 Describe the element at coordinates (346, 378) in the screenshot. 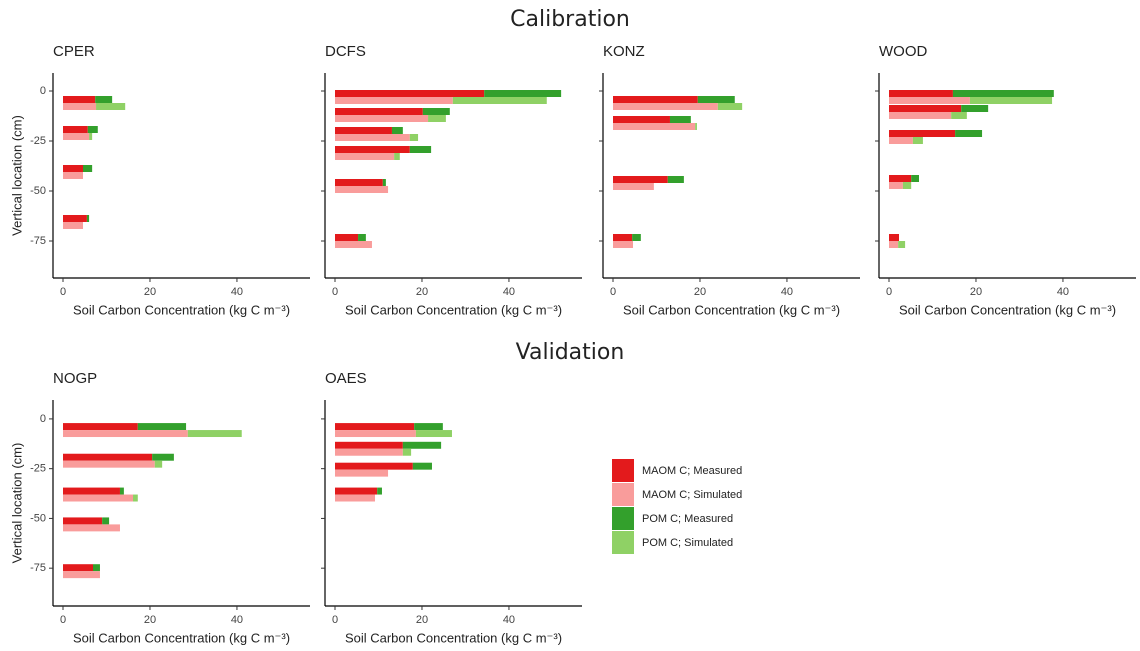

I see `panel-title: OAES` at that location.